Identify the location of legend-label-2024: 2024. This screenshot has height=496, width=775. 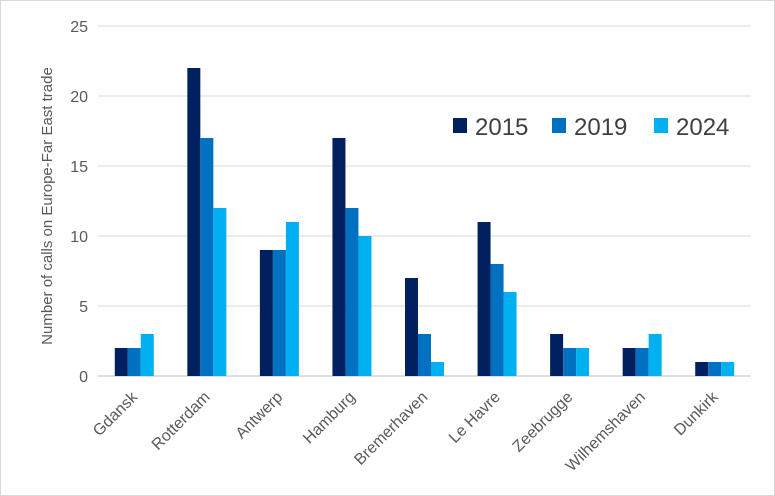
(702, 127).